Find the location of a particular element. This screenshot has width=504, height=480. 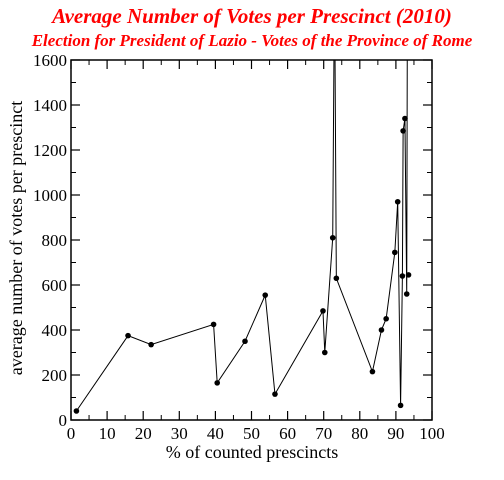

x-tick-label: 90 is located at coordinates (395, 433).